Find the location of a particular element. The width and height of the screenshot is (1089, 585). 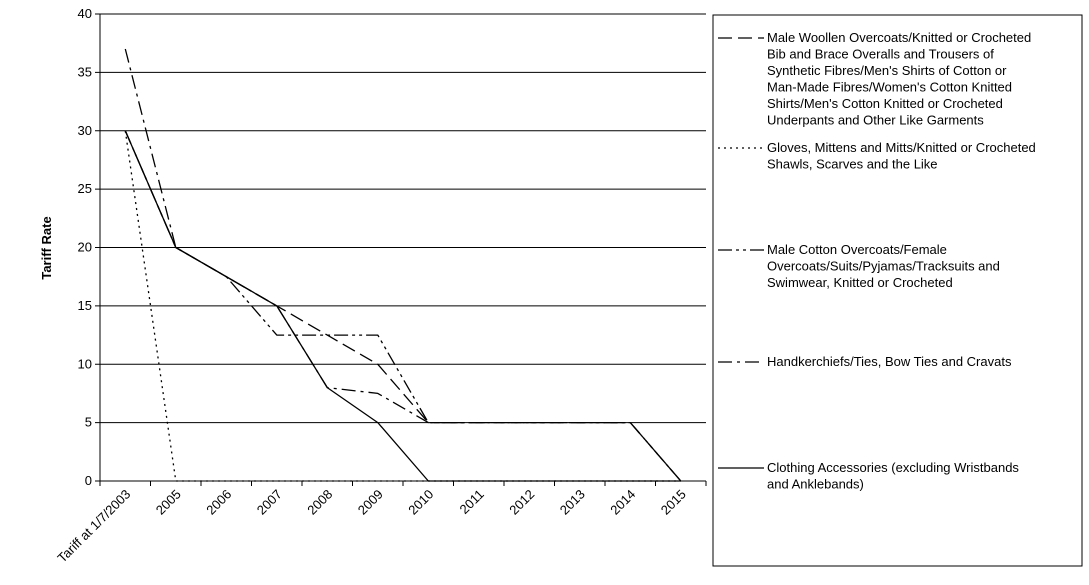

y-tick-label: 40 is located at coordinates (85, 13).